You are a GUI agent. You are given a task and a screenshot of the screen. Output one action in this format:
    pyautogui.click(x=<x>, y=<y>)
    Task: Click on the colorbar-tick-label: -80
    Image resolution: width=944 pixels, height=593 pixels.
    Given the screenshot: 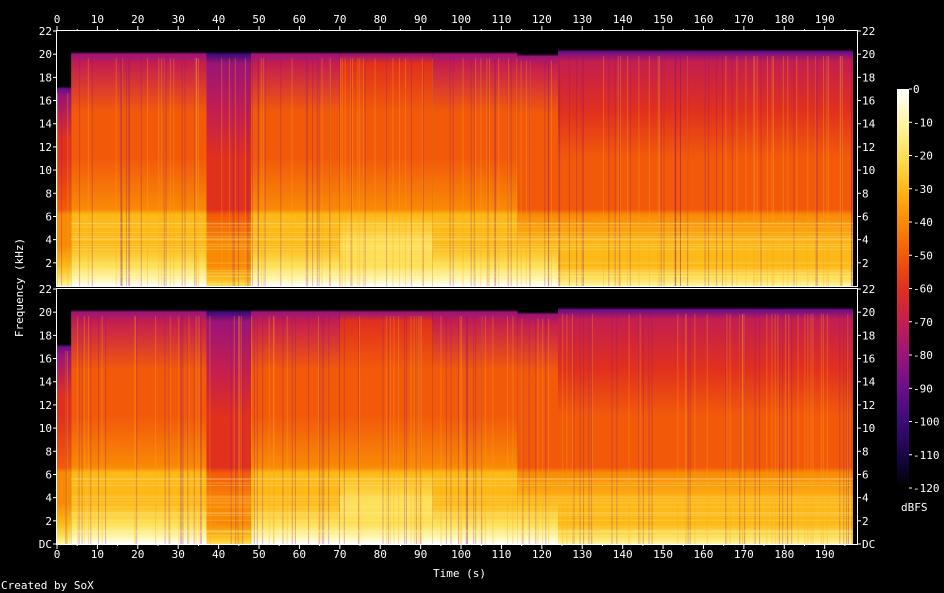 What is the action you would take?
    pyautogui.click(x=923, y=355)
    